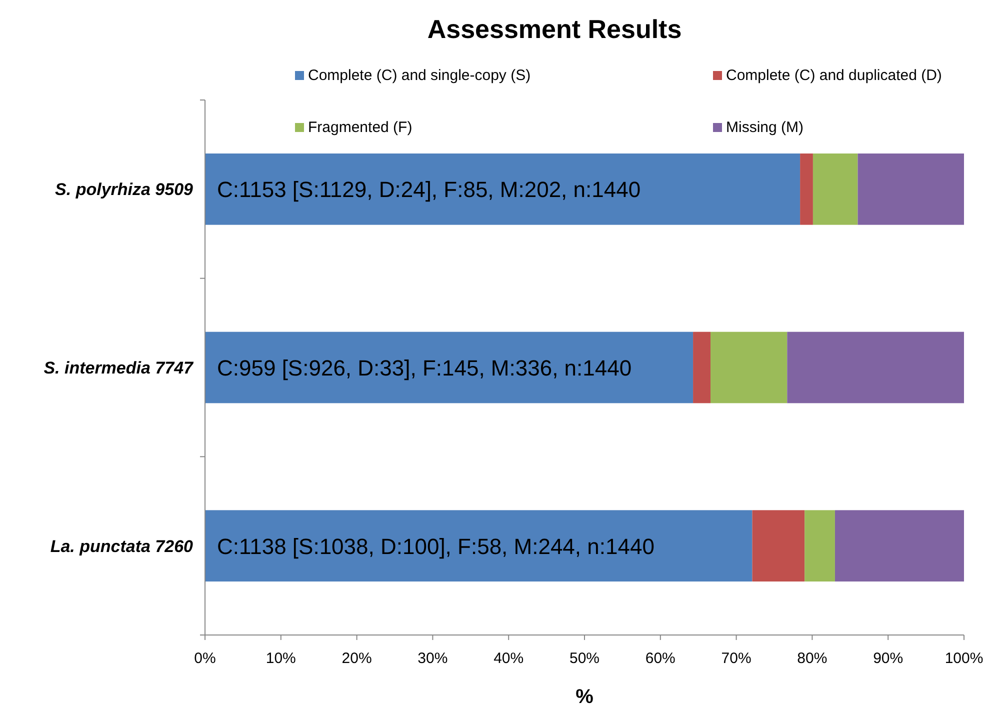 The width and height of the screenshot is (991, 713). What do you see at coordinates (964, 658) in the screenshot?
I see `x-tick-label: 100%` at bounding box center [964, 658].